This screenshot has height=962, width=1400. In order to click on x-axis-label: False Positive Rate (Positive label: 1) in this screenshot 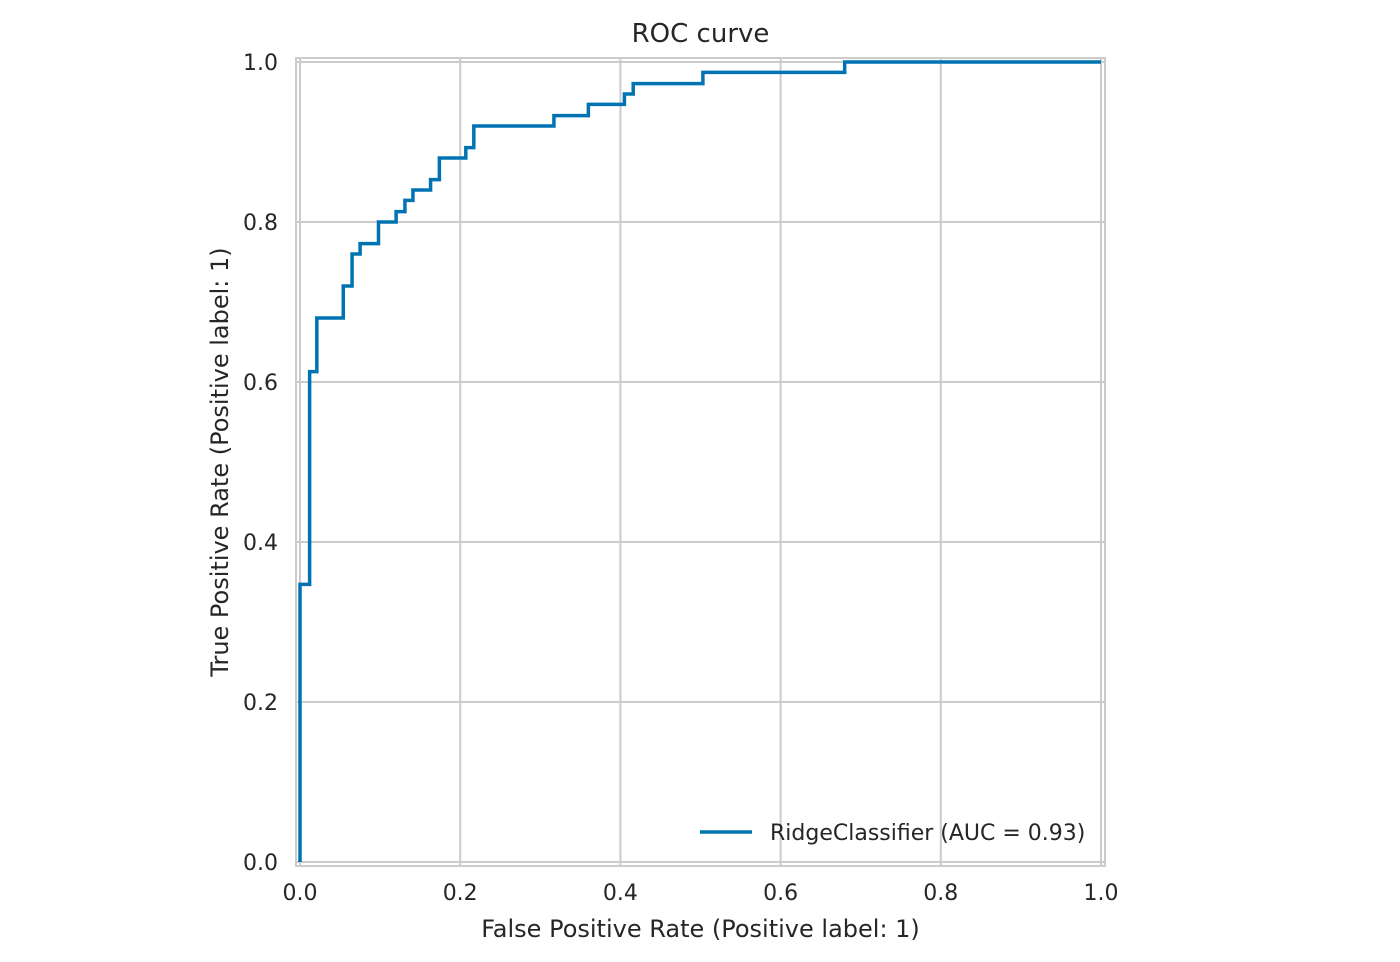, I will do `click(700, 929)`.